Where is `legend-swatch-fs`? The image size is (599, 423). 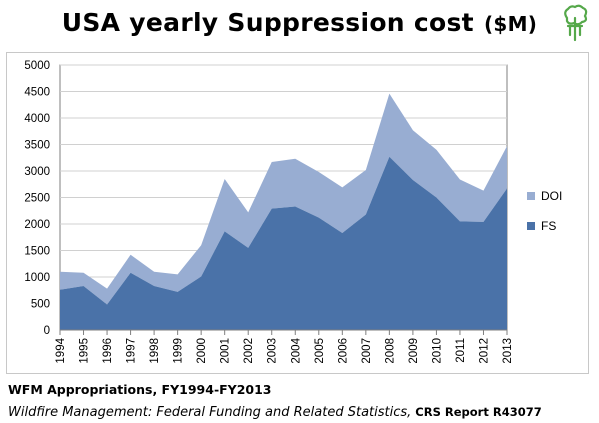 legend-swatch-fs is located at coordinates (531, 226).